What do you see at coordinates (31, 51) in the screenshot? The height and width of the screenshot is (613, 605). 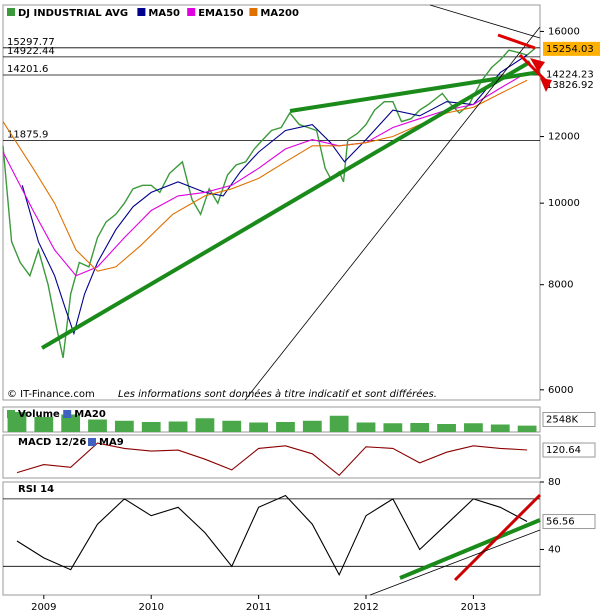 I see `level-label: 14922.44` at bounding box center [31, 51].